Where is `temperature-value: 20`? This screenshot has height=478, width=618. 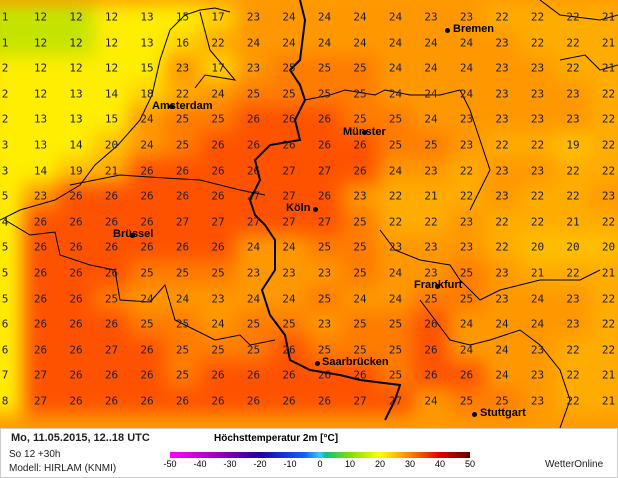
temperature-value: 20 is located at coordinates (608, 247).